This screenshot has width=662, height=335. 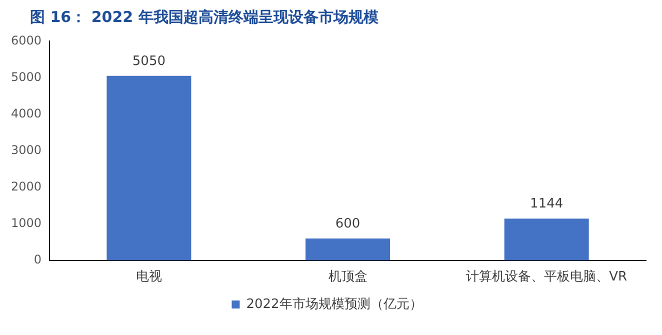 I want to click on y-tick-label: 4000, so click(x=26, y=113).